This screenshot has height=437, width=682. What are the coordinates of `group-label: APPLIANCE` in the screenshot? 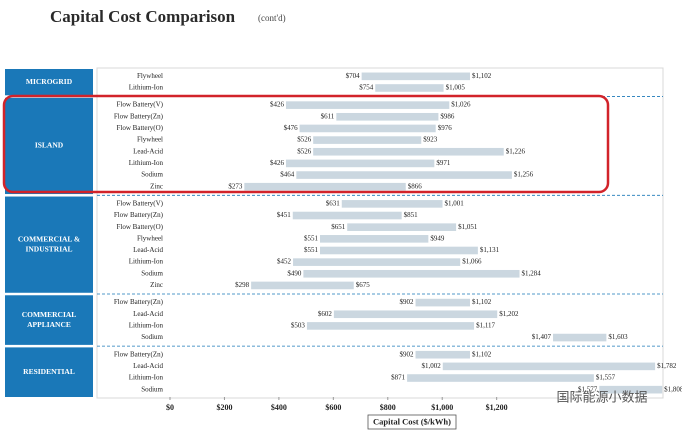 It's located at (49, 324).